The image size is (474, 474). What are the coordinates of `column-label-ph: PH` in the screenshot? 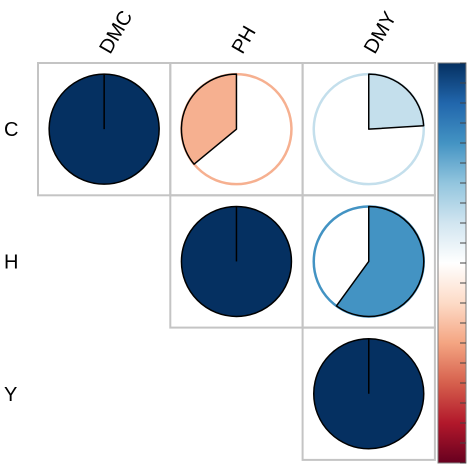 It's located at (244, 39).